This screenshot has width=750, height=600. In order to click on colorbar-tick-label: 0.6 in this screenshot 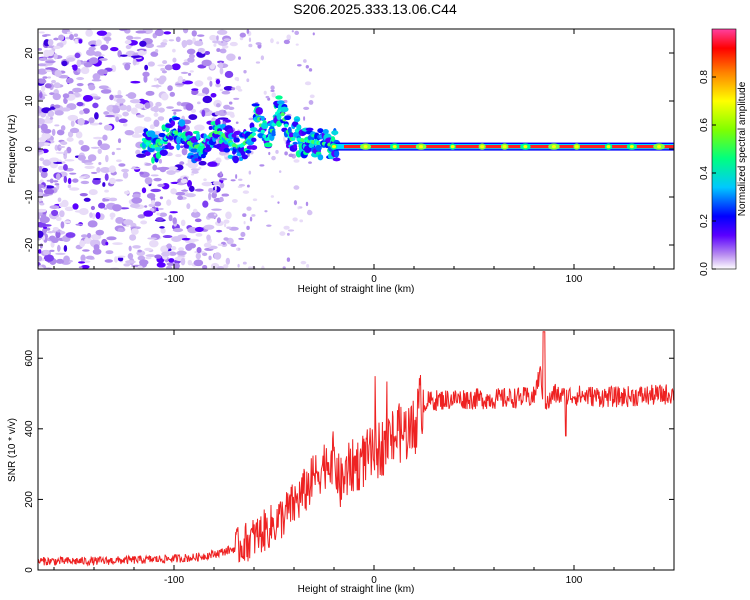, I will do `click(704, 125)`.